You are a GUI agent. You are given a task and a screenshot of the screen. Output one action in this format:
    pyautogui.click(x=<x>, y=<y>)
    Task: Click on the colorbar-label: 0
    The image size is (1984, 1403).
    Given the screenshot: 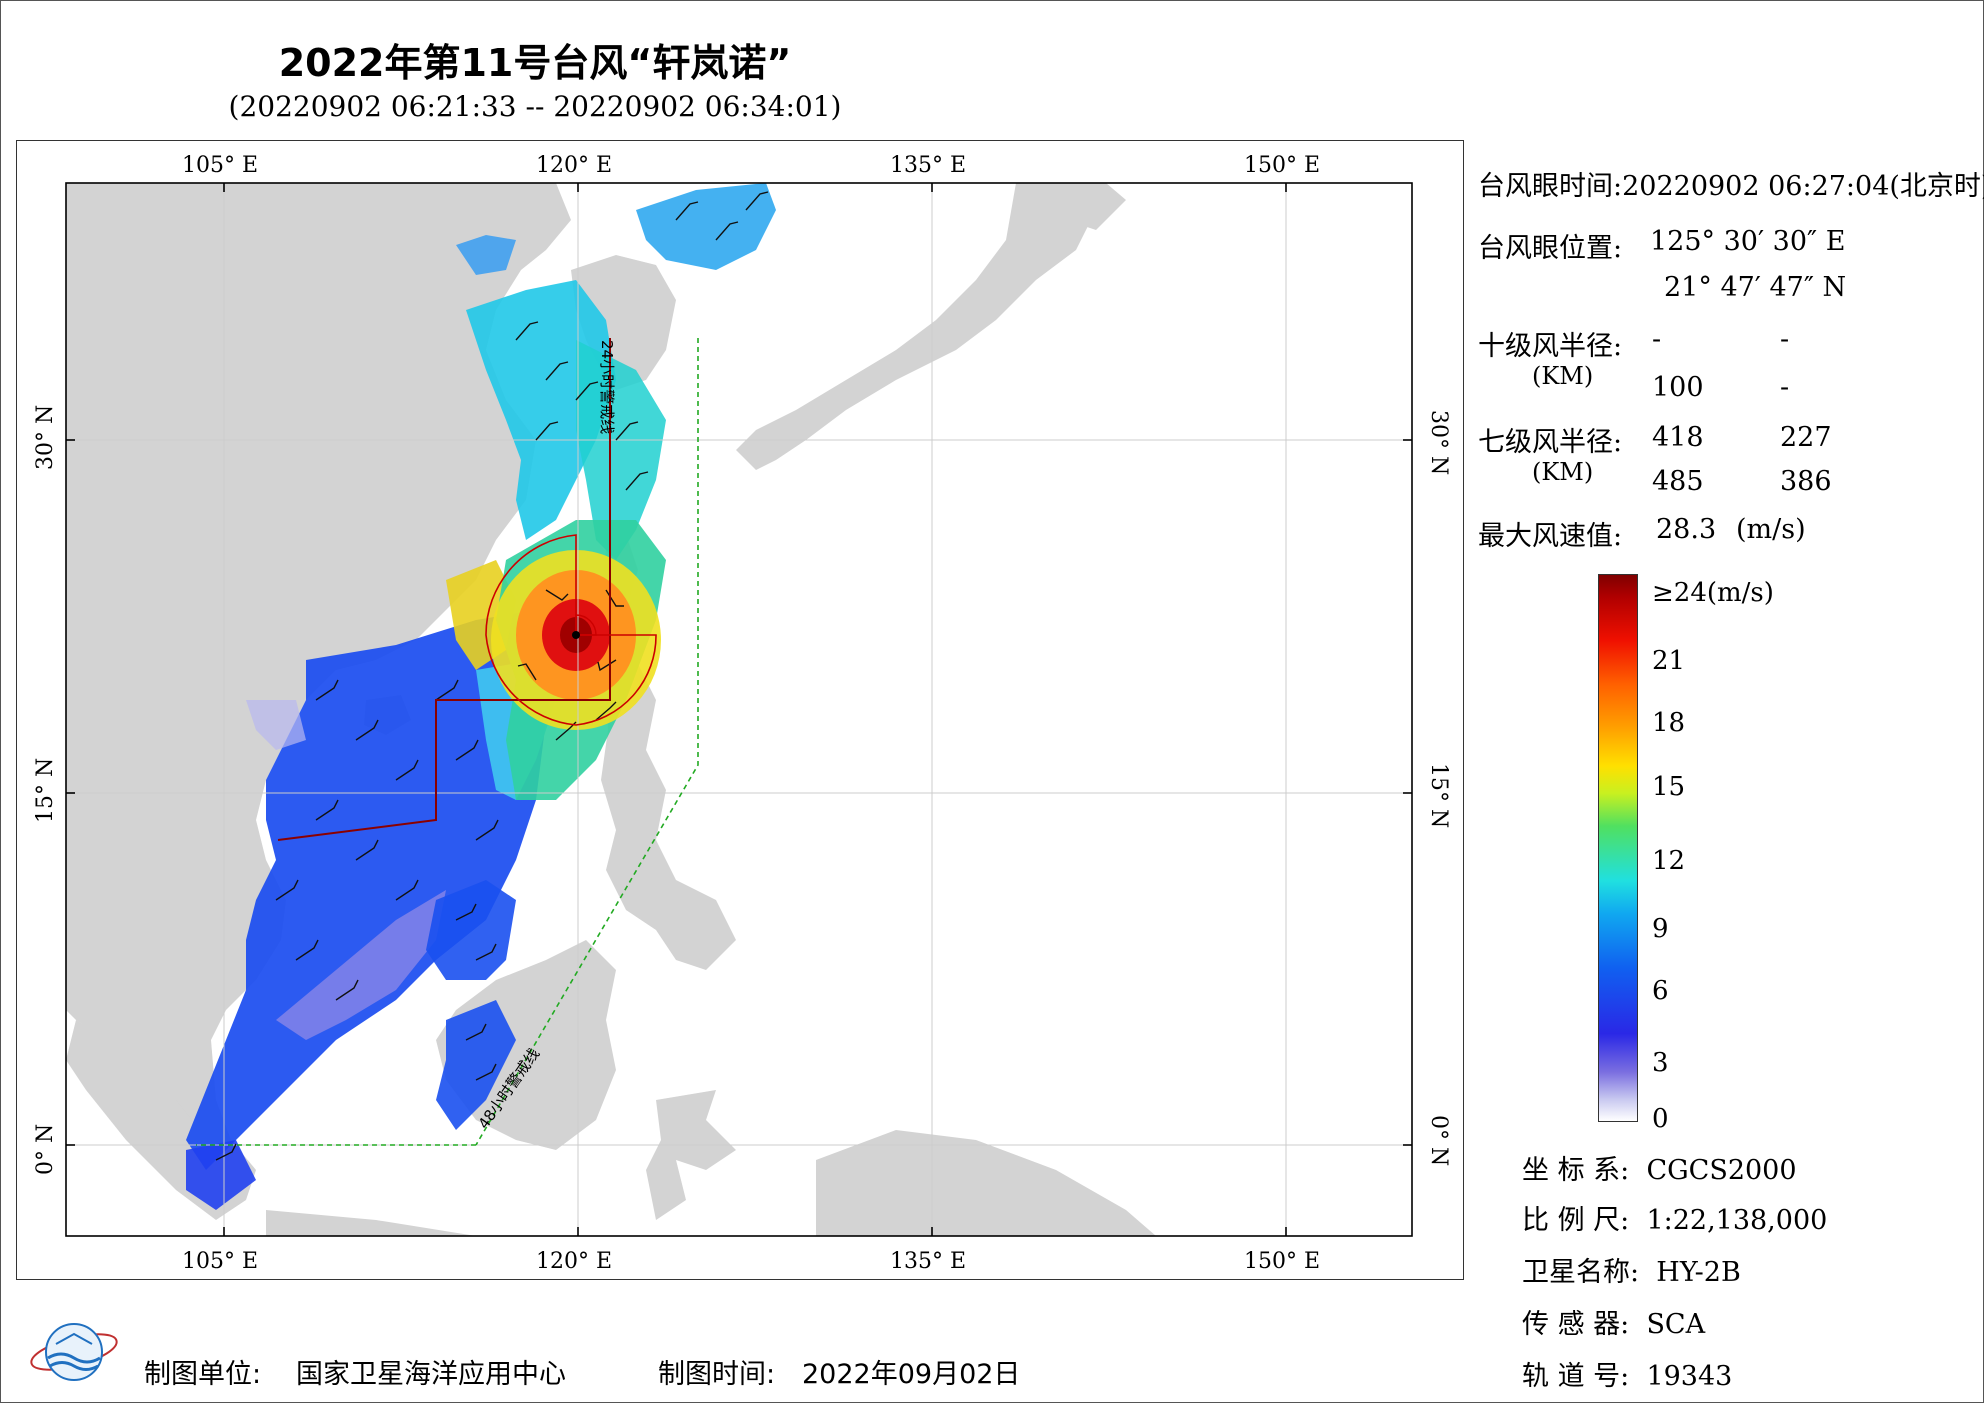 What is the action you would take?
    pyautogui.click(x=1660, y=1119)
    